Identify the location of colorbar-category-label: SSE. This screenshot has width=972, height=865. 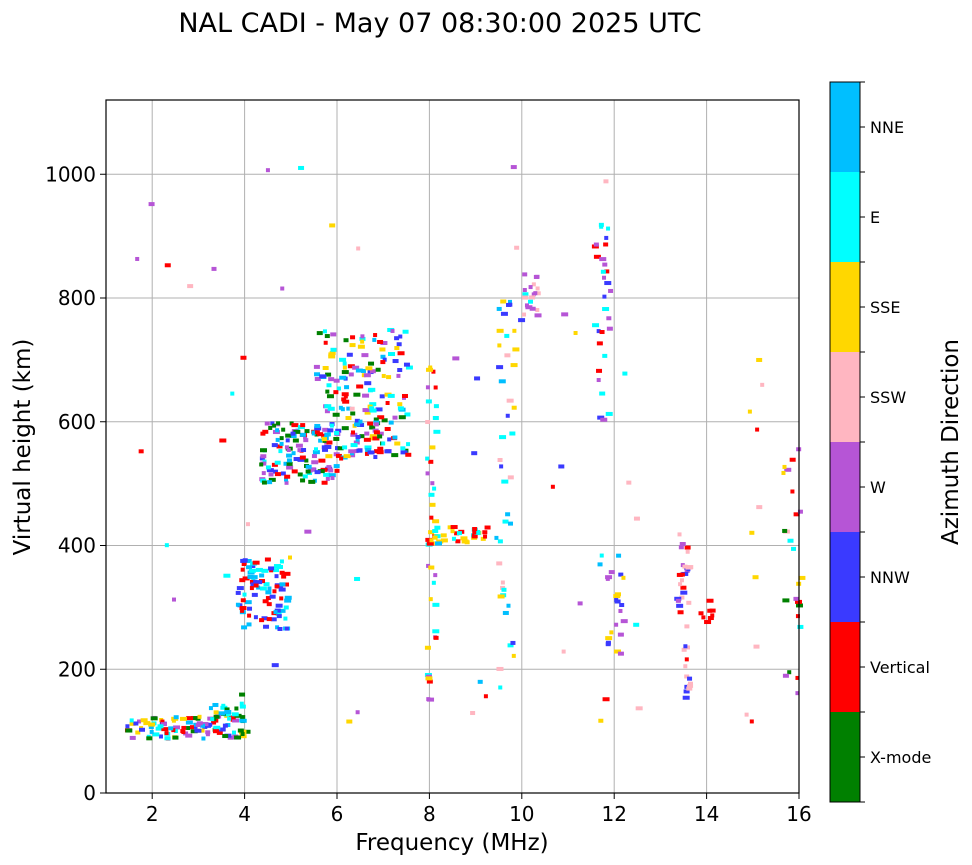
(885, 307).